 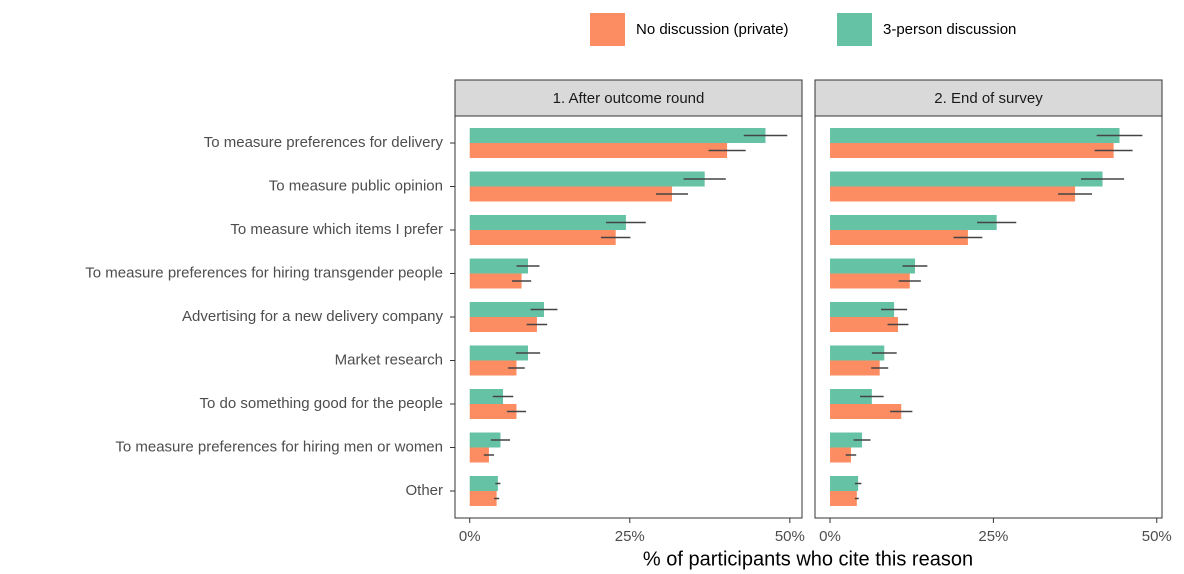 What do you see at coordinates (356, 185) in the screenshot?
I see `category-label: To measure public opinion` at bounding box center [356, 185].